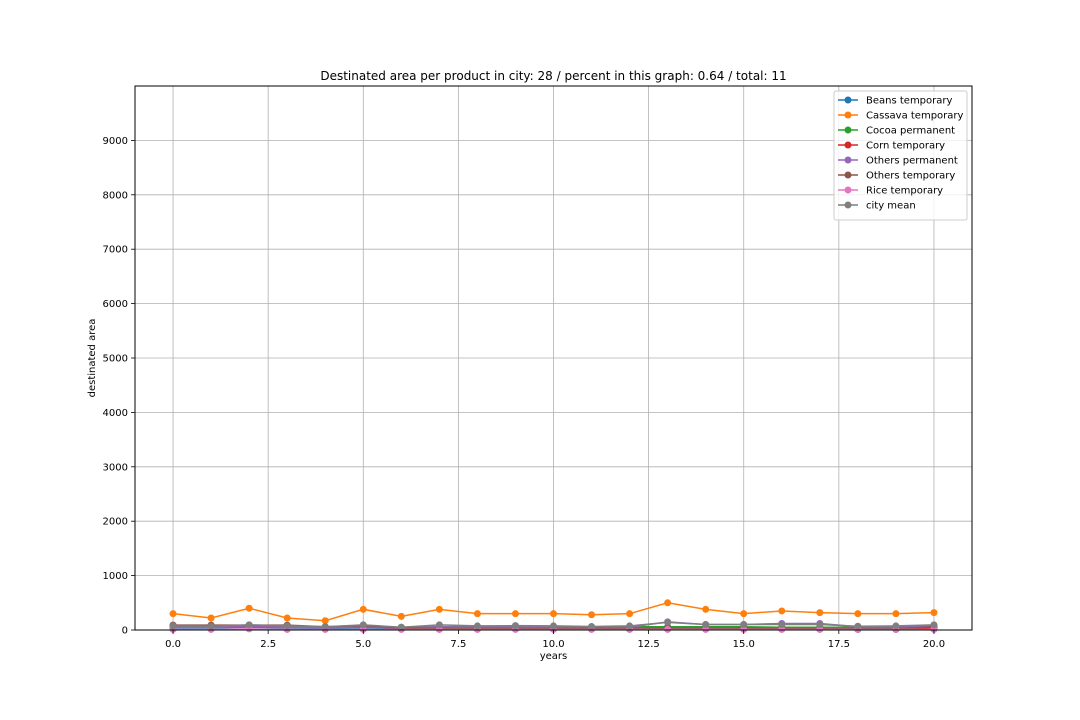 Image resolution: width=1080 pixels, height=720 pixels. Describe the element at coordinates (909, 101) in the screenshot. I see `legend-label: Beans temporary` at that location.